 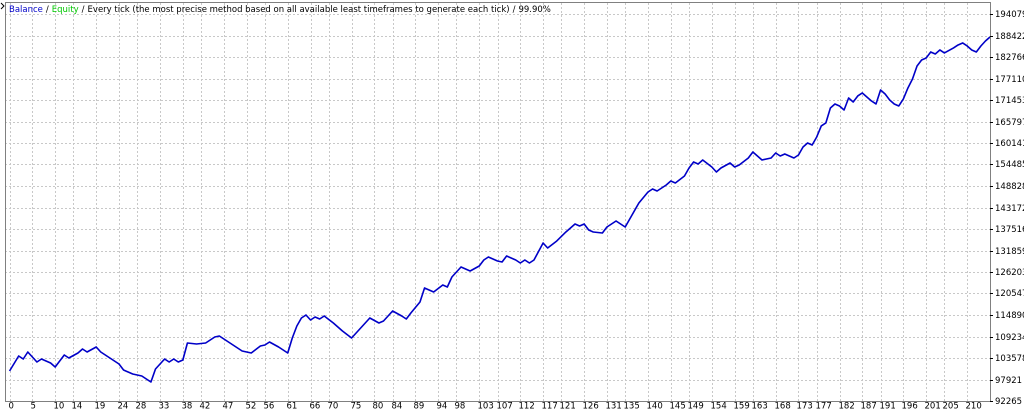 I want to click on x-tick-label: 33, so click(x=164, y=406).